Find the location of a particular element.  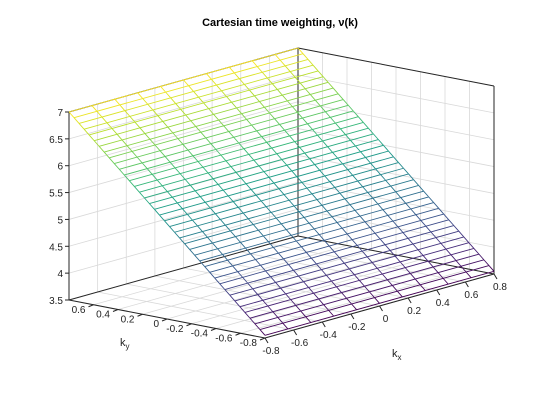

x-tick-label: -0.4 is located at coordinates (329, 335).